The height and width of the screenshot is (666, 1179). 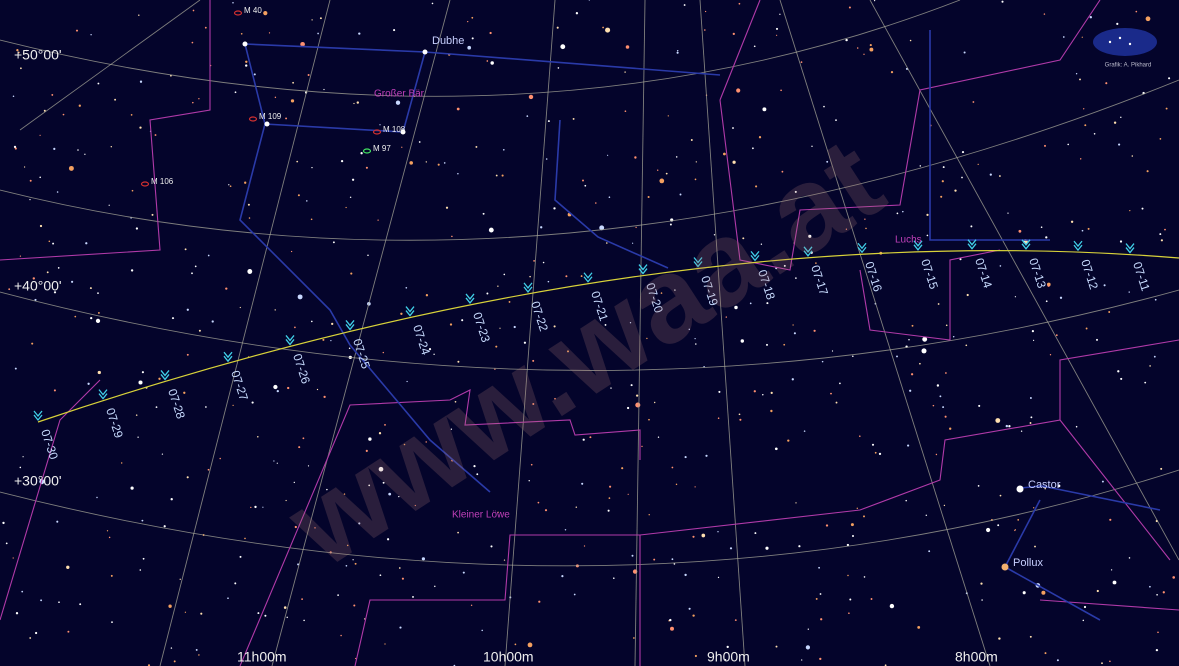 What do you see at coordinates (976, 657) in the screenshot?
I see `ra-label: 8h00m` at bounding box center [976, 657].